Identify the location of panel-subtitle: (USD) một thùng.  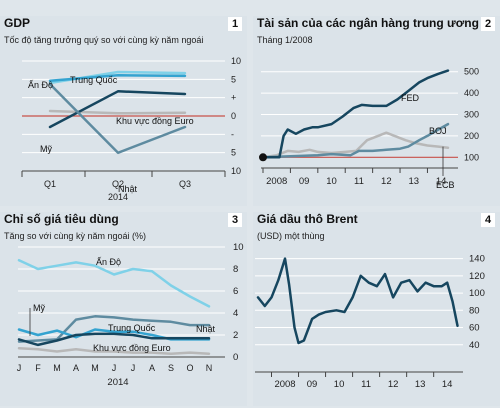
(291, 236).